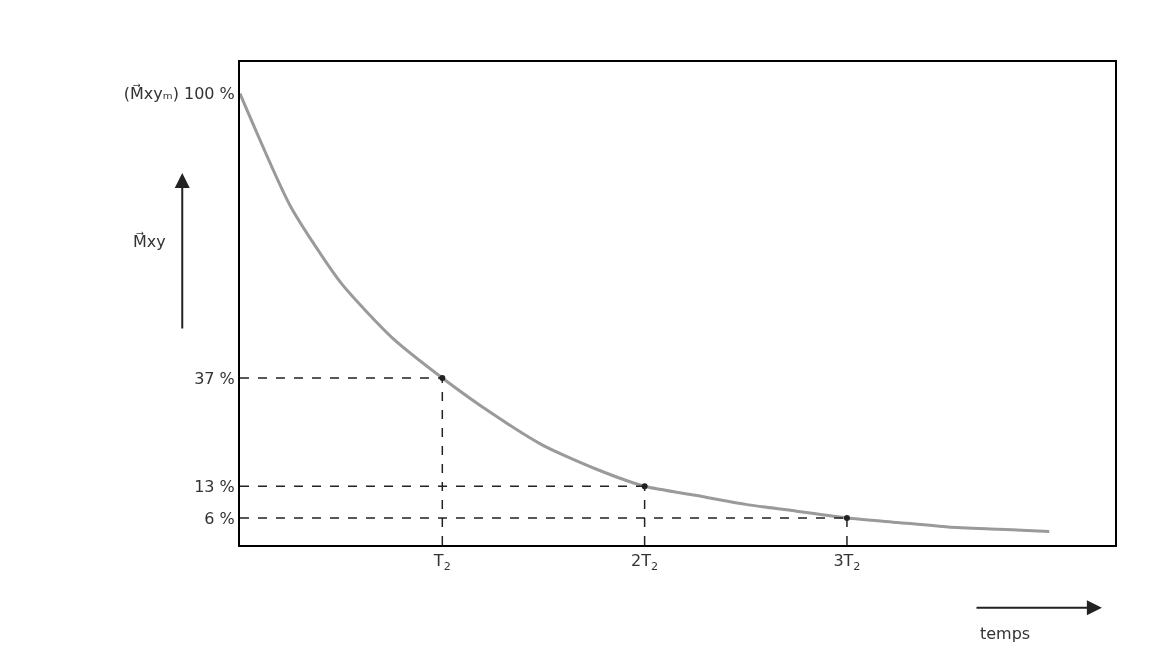 Image resolution: width=1174 pixels, height=668 pixels. Describe the element at coordinates (219, 518) in the screenshot. I see `y-tick-label: 6 %` at that location.